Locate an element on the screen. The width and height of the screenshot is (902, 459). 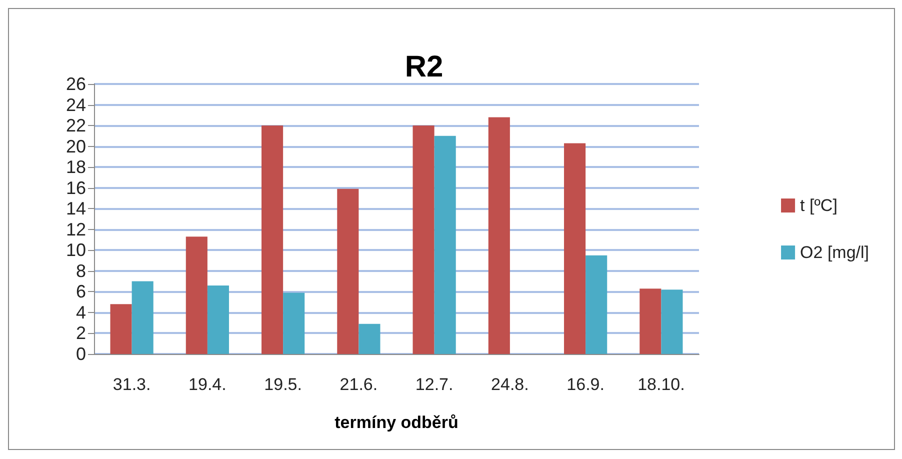
x-tick-label: 19.5. is located at coordinates (283, 384).